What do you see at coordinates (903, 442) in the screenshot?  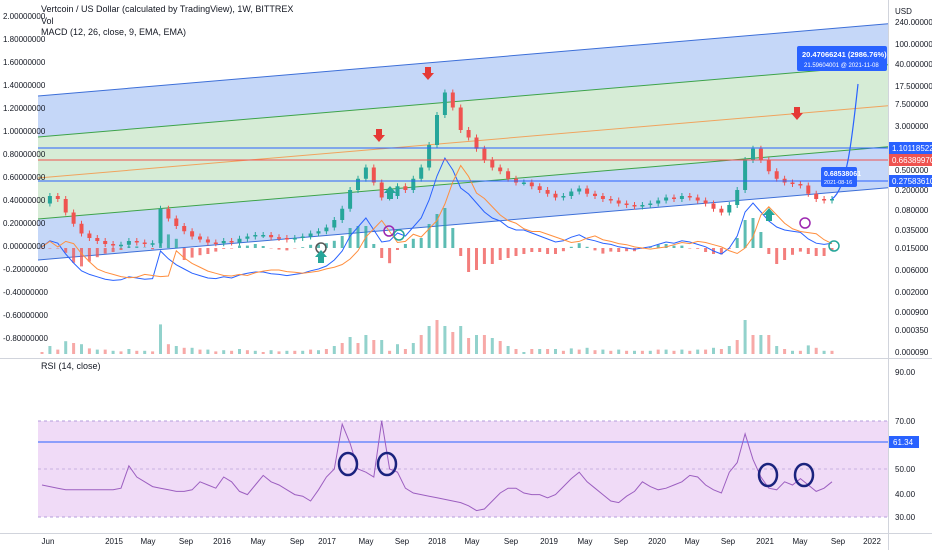 I see `rsi-level-badge-label: 61.34` at bounding box center [903, 442].